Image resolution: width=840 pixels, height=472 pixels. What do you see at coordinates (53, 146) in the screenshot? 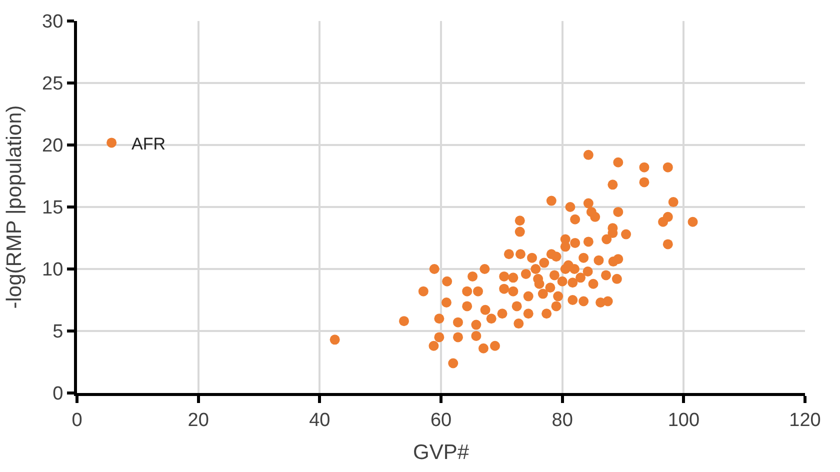
I see `y-tick-label: 20` at bounding box center [53, 146].